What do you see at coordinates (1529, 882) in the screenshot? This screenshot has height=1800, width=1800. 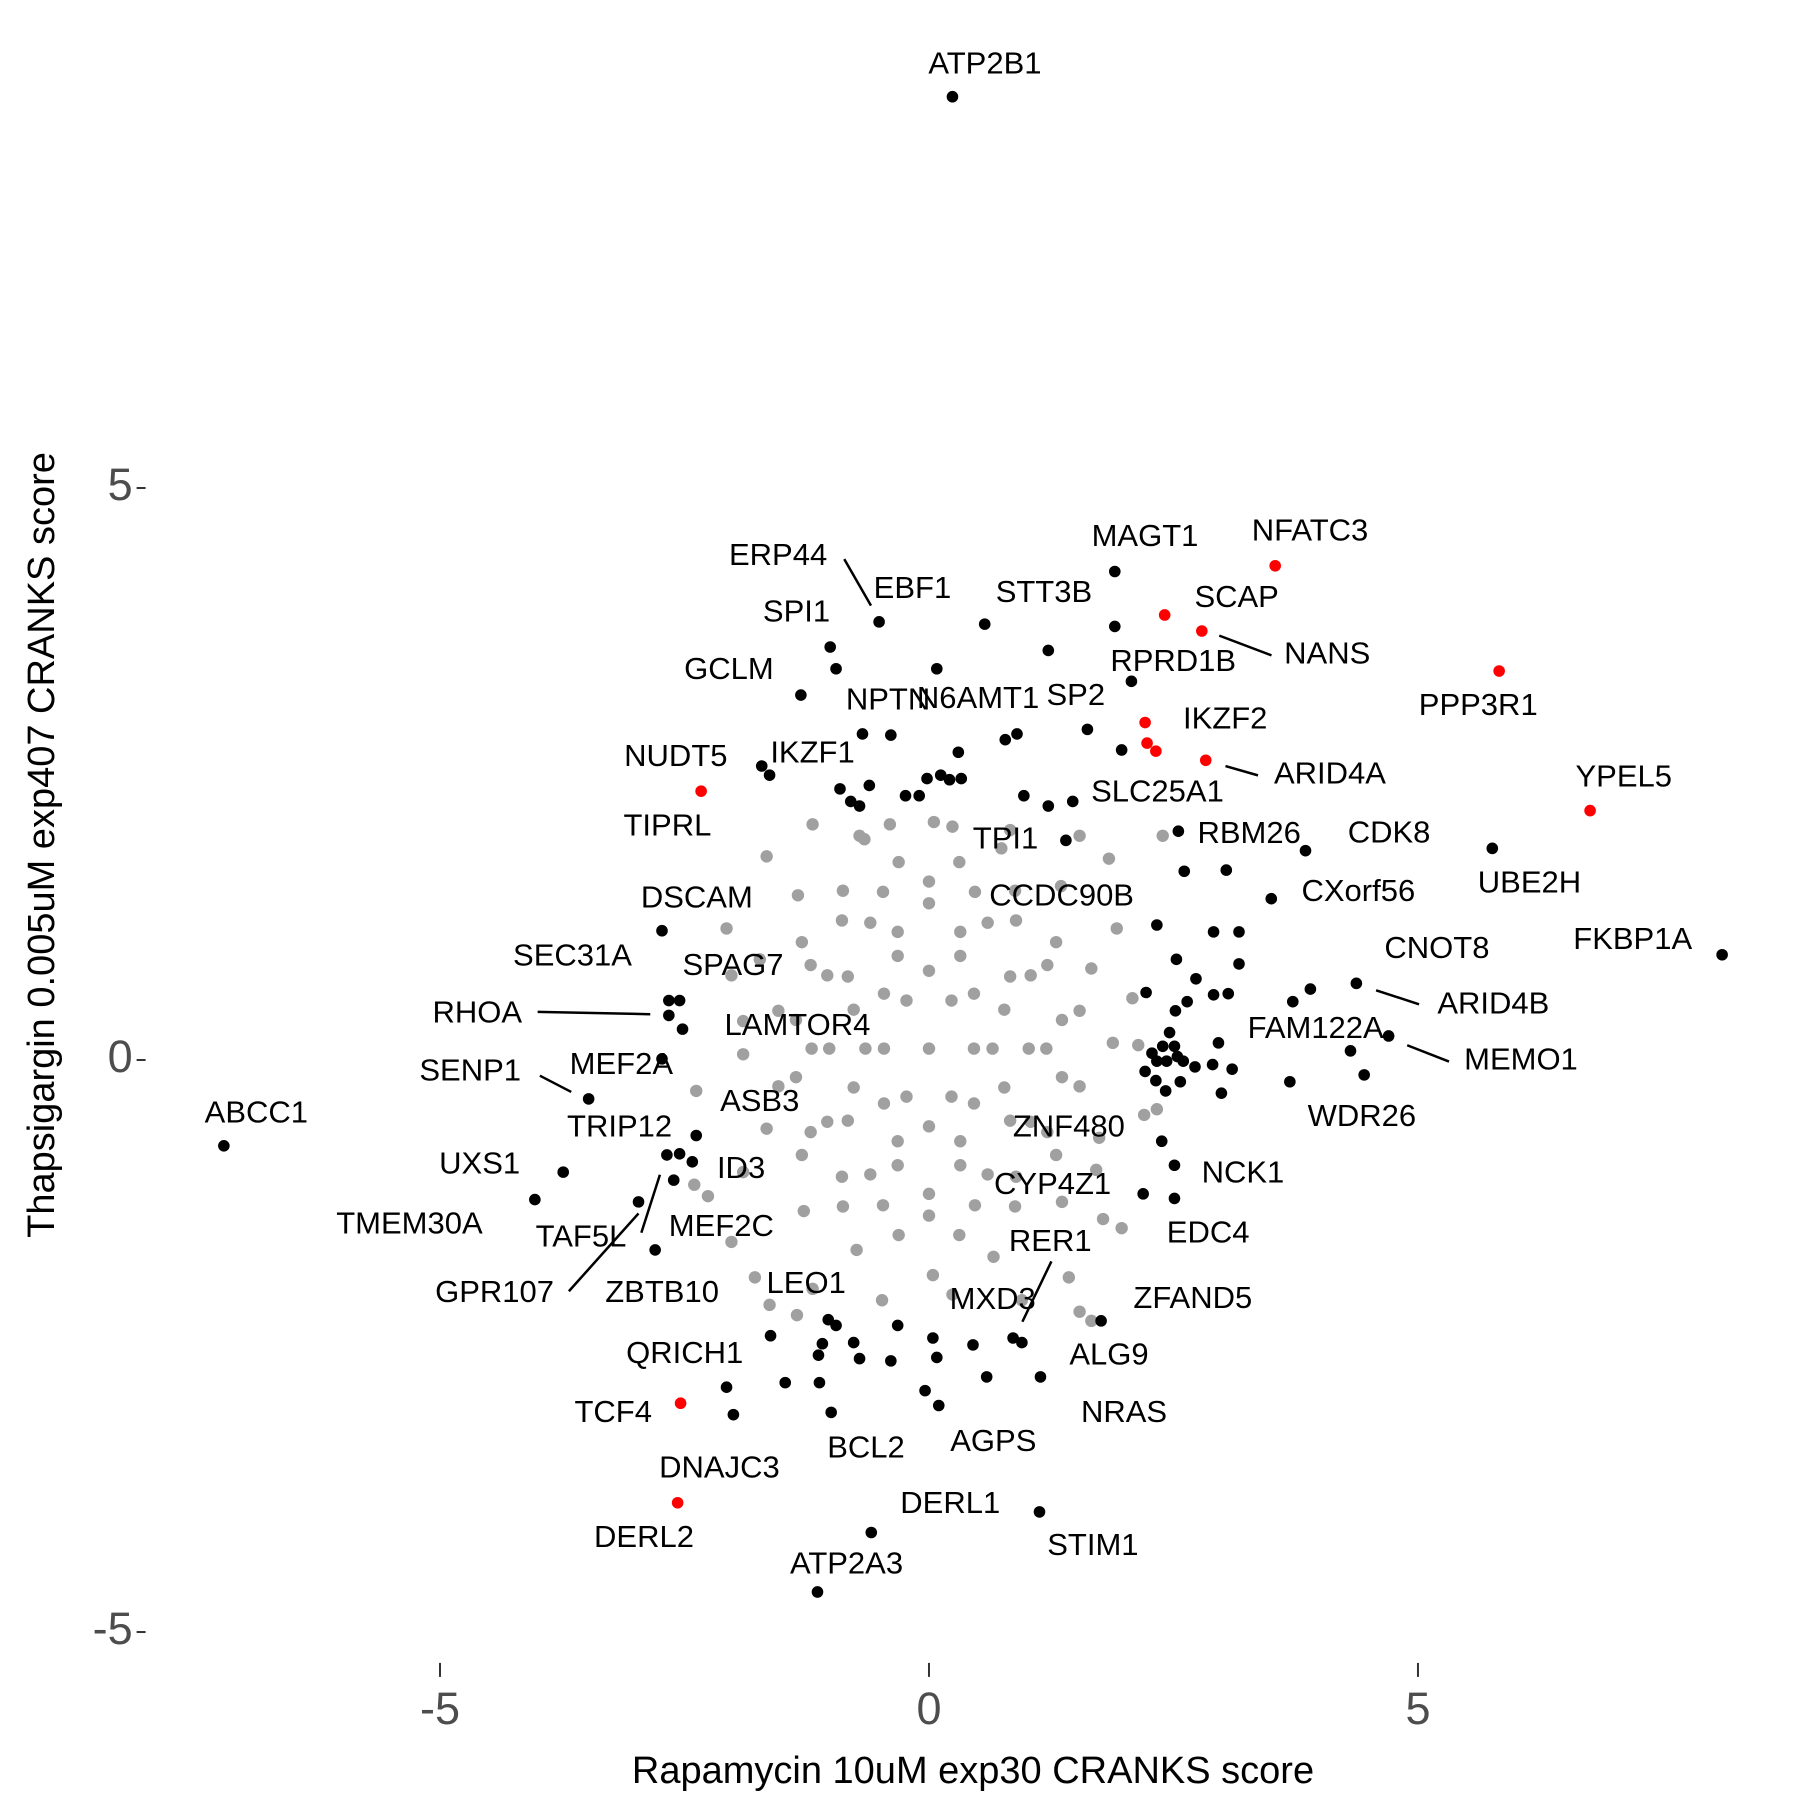 I see `point-label: UBE2H` at bounding box center [1529, 882].